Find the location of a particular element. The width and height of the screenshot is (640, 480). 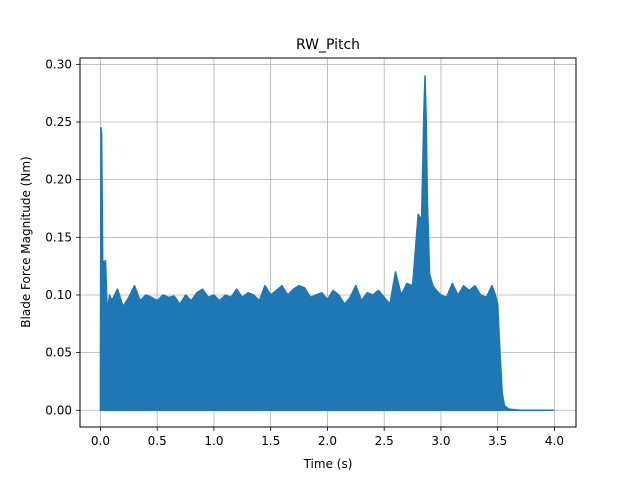

x-tick-label: 1.0 is located at coordinates (213, 441).